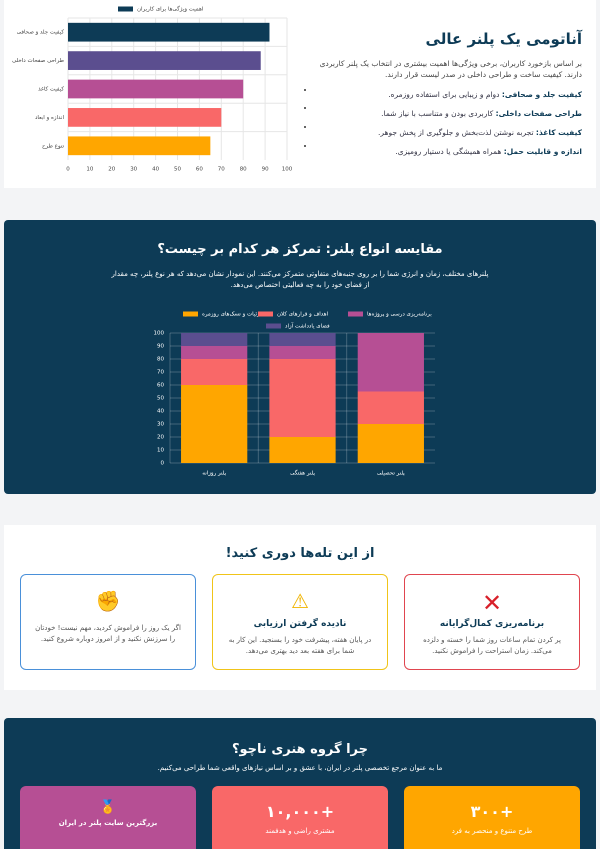 The height and width of the screenshot is (849, 600). What do you see at coordinates (163, 464) in the screenshot?
I see `y-tick-label: 0` at bounding box center [163, 464].